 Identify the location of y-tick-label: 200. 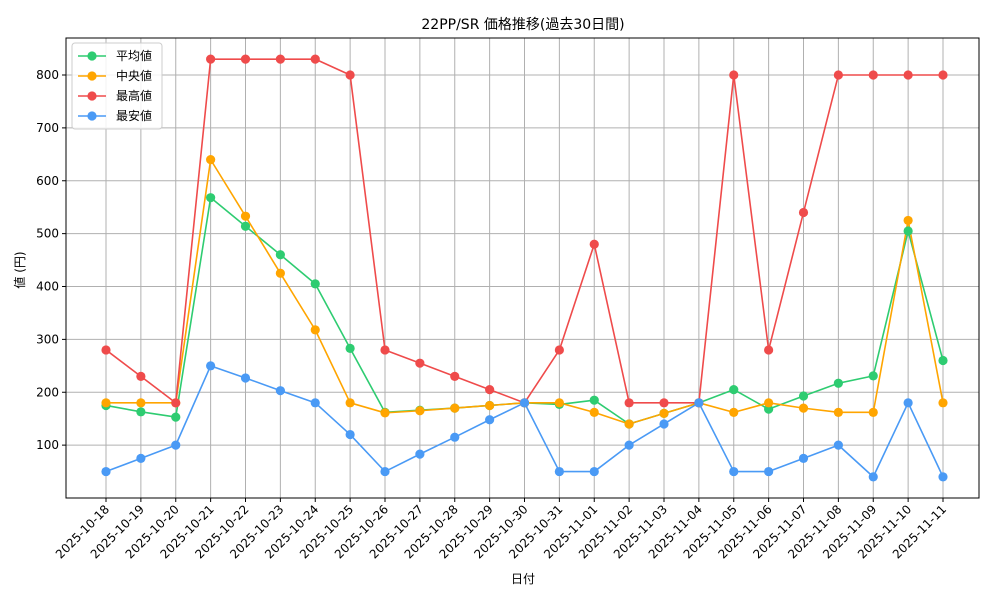
(47, 392).